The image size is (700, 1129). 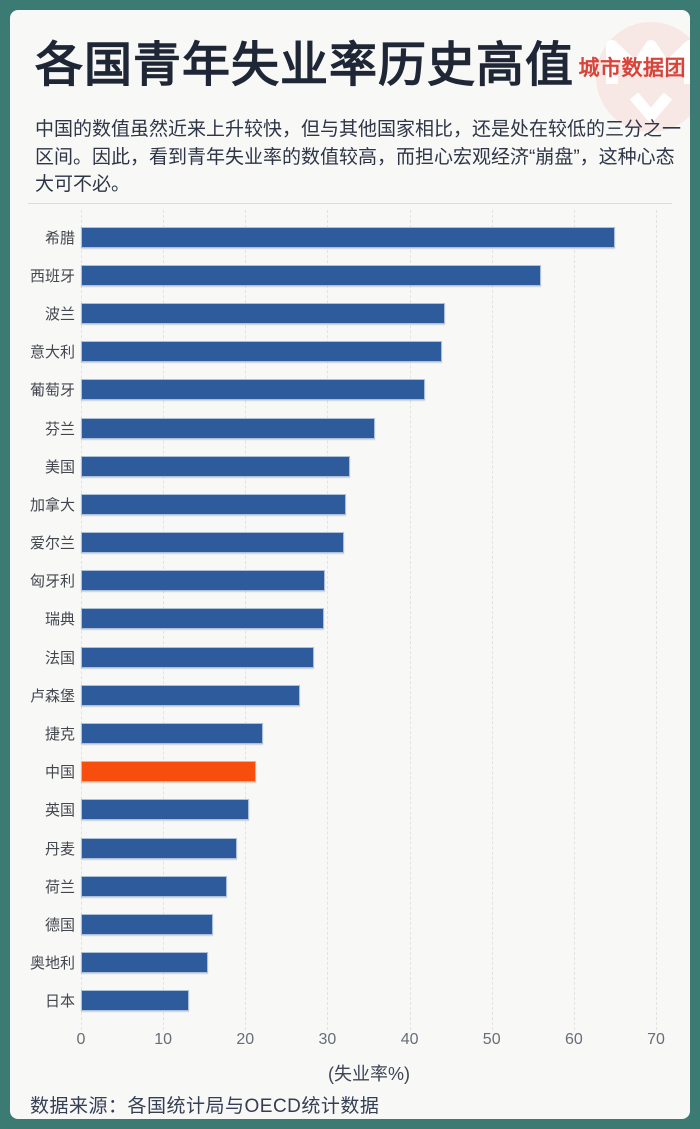 I want to click on chart-row: 中国, so click(x=350, y=772).